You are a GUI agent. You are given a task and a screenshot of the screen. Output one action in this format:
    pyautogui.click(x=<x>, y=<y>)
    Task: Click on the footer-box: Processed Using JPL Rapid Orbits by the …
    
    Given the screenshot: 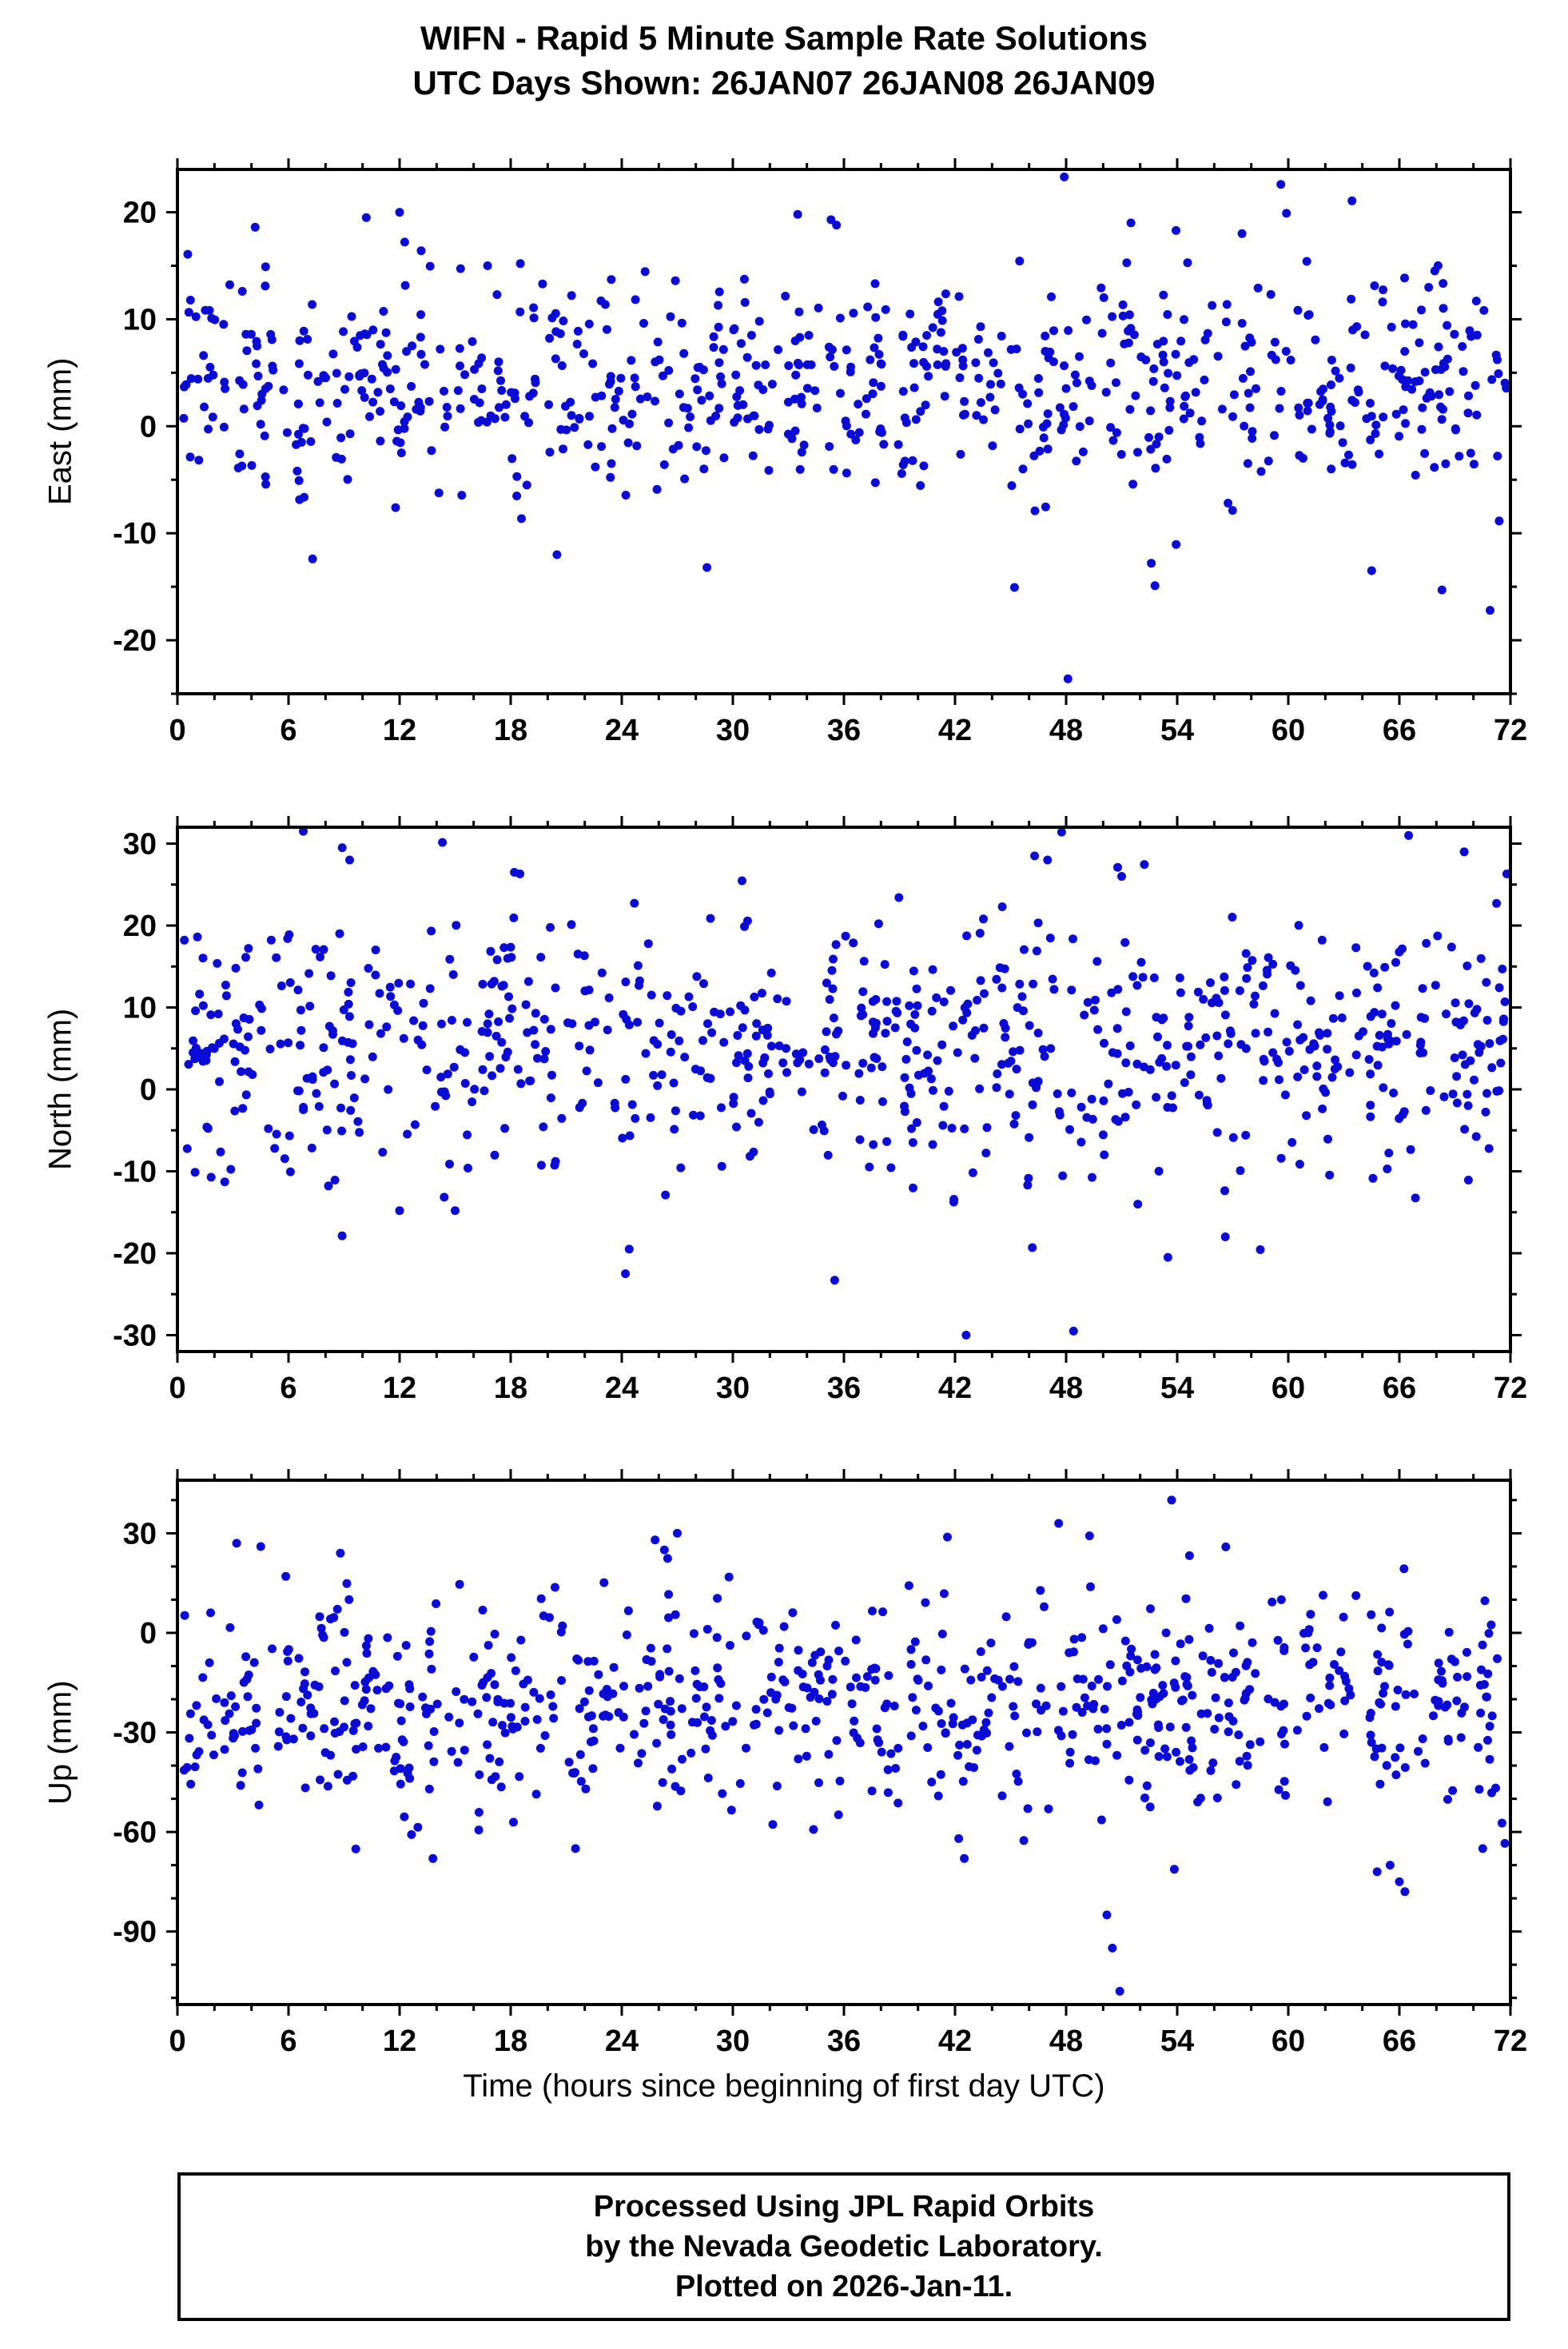 What is the action you would take?
    pyautogui.click(x=844, y=2246)
    